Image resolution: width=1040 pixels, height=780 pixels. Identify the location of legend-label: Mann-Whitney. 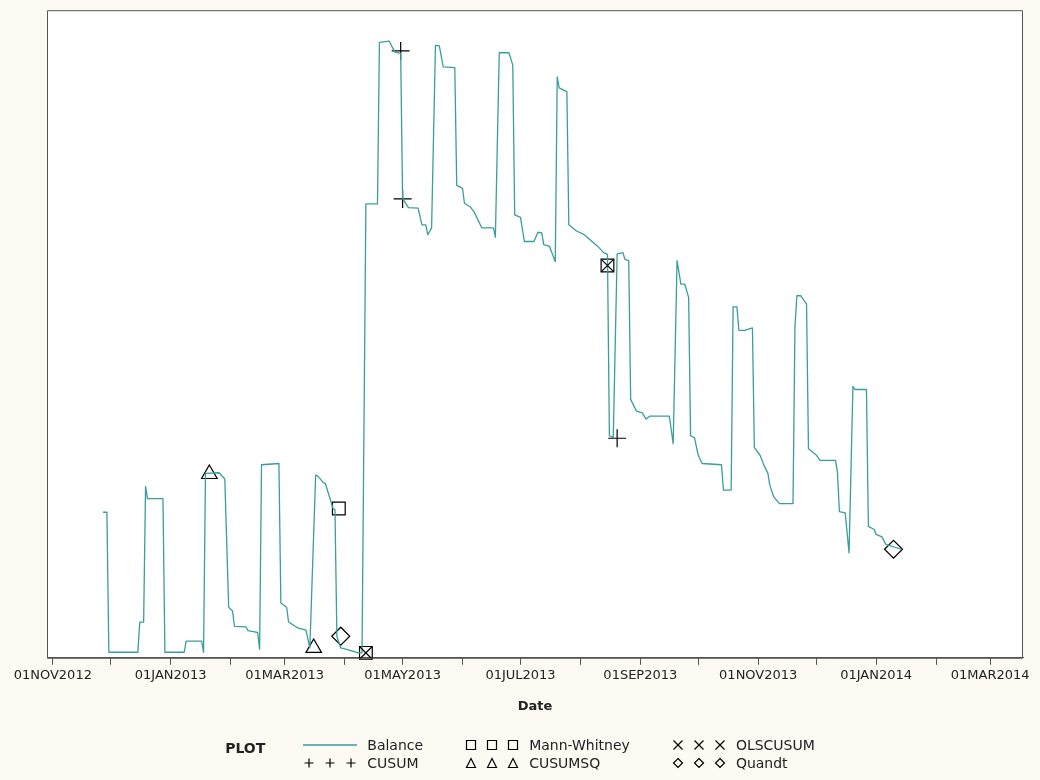
(579, 745).